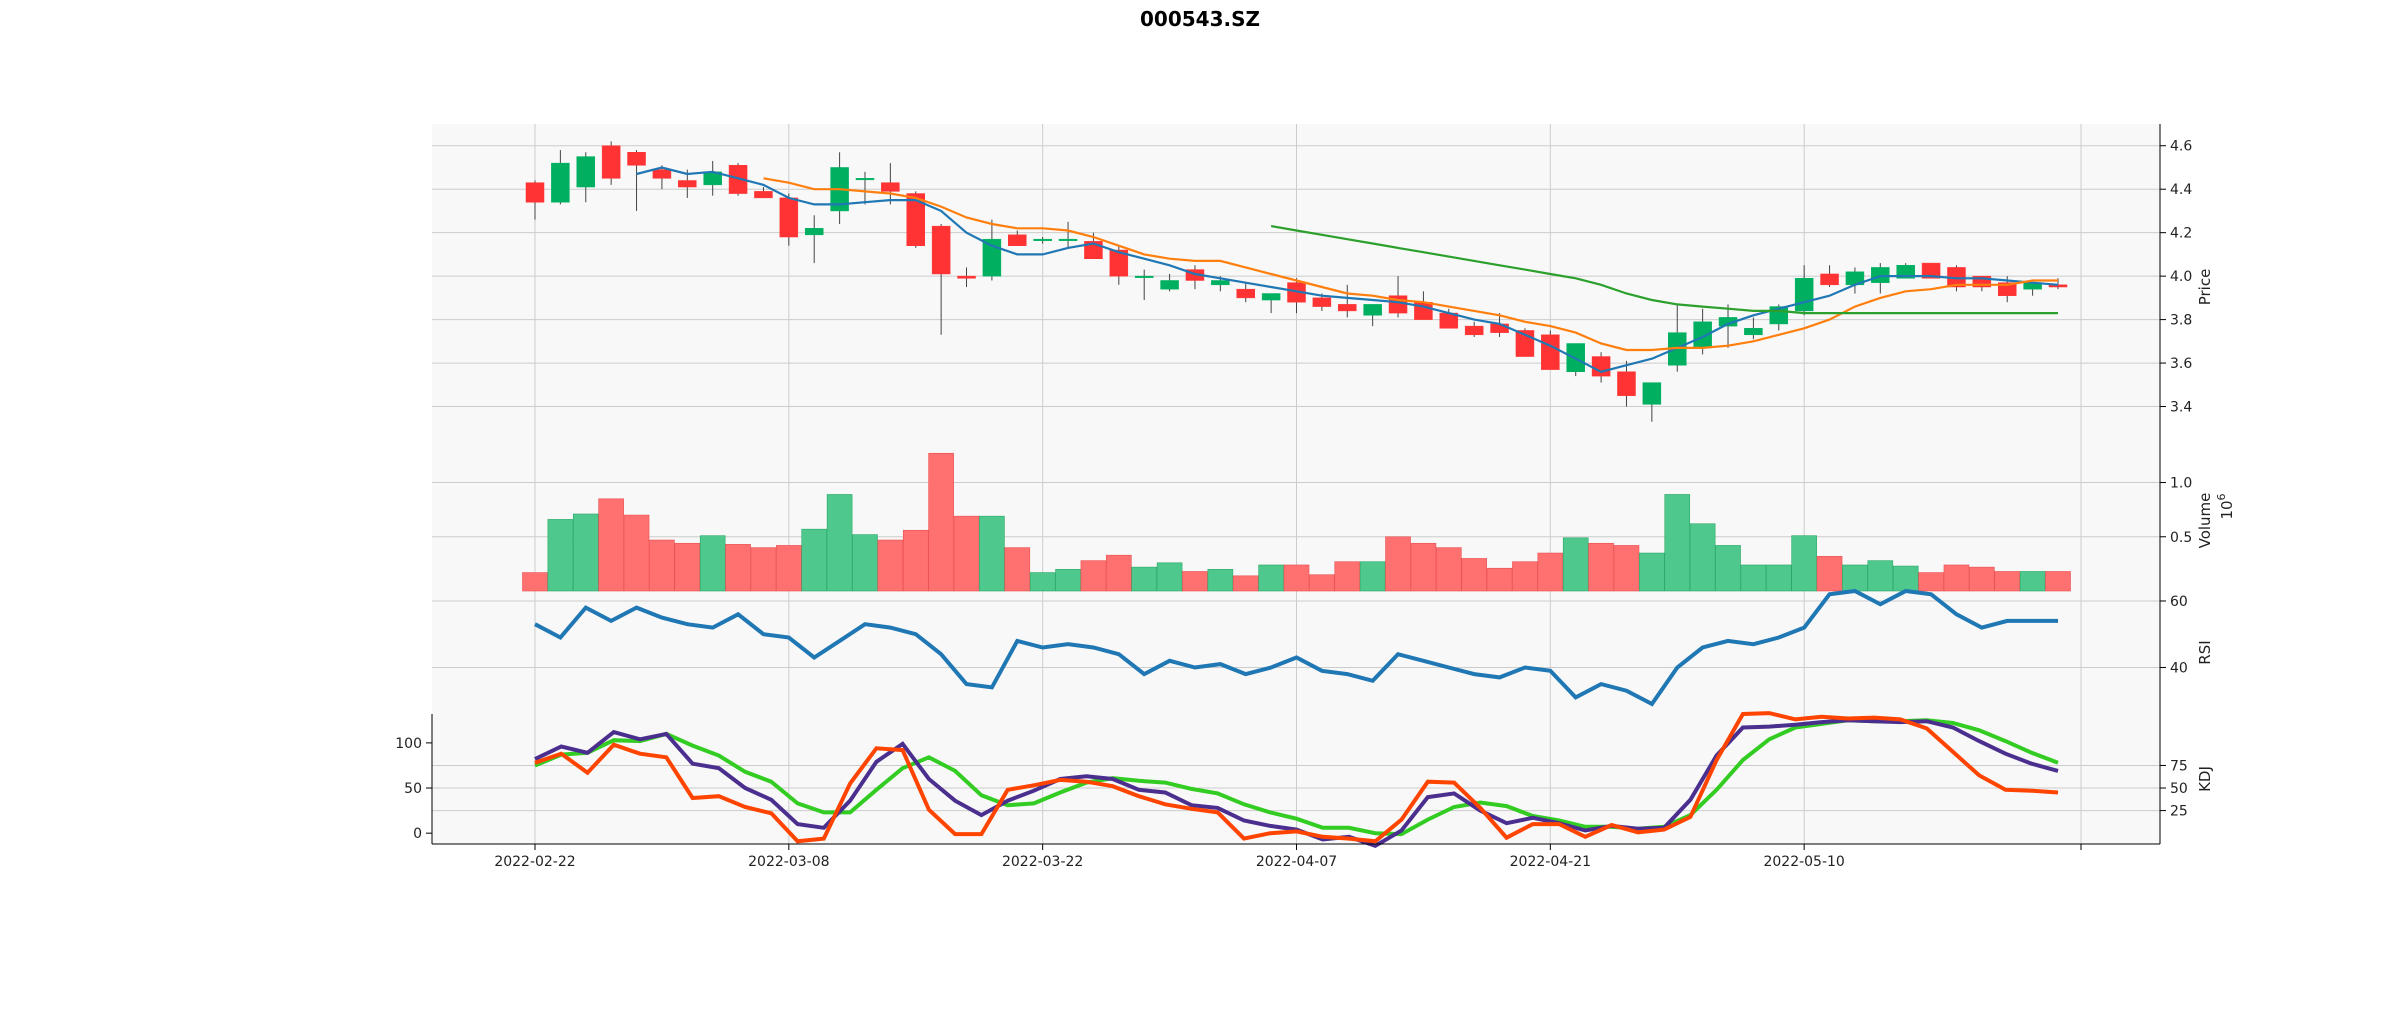 This screenshot has height=1027, width=2400. What do you see at coordinates (2181, 364) in the screenshot?
I see `price-tick-label: 3.6` at bounding box center [2181, 364].